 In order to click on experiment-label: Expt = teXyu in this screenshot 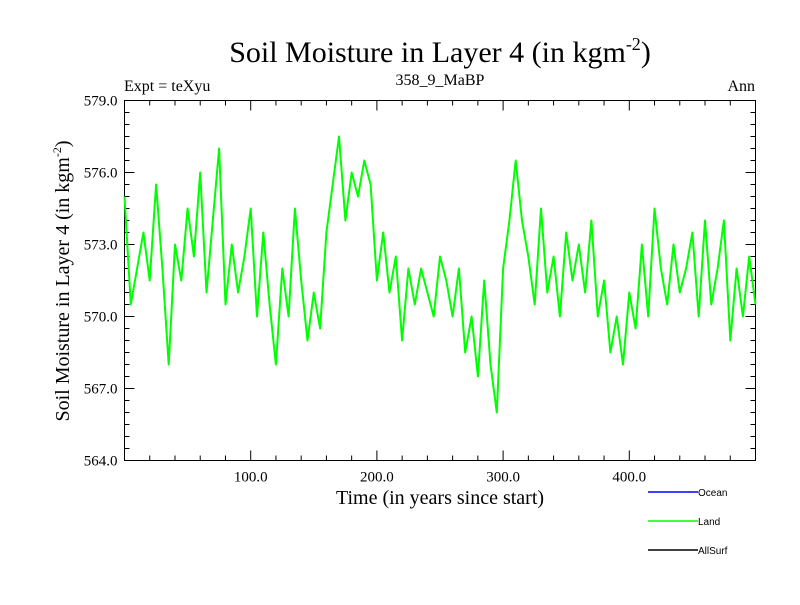, I will do `click(167, 86)`.